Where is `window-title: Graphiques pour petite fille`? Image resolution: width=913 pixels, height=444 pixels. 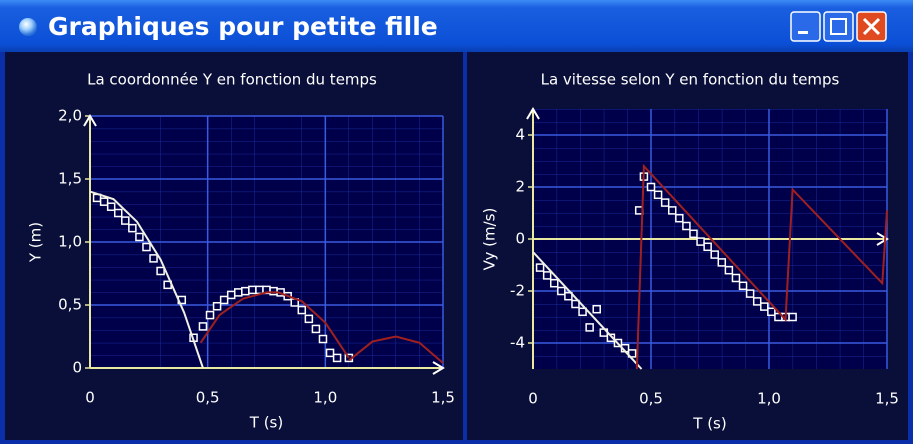
window-title: Graphiques pour petite fille is located at coordinates (243, 26).